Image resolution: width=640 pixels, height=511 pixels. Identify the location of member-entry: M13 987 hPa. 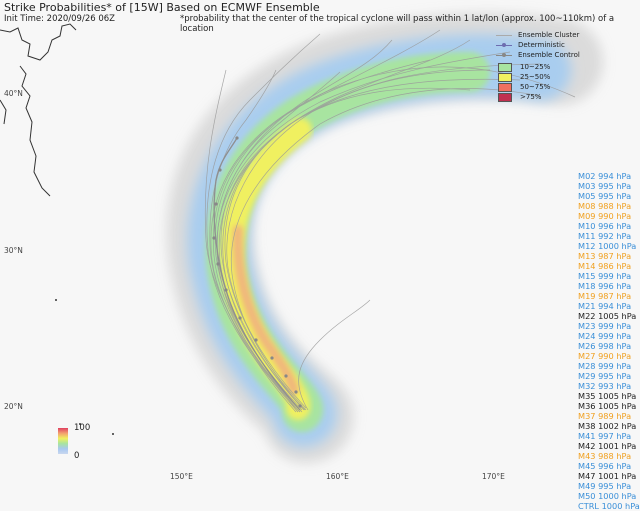
(605, 256).